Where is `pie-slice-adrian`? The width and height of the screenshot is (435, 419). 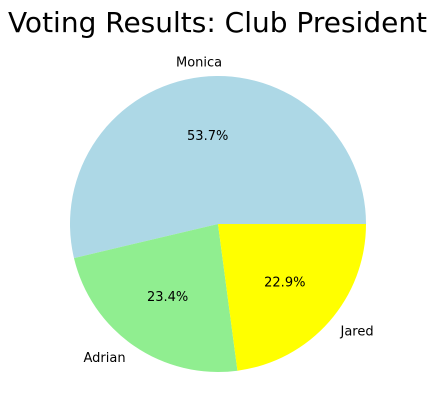
pie-slice-adrian is located at coordinates (155, 298).